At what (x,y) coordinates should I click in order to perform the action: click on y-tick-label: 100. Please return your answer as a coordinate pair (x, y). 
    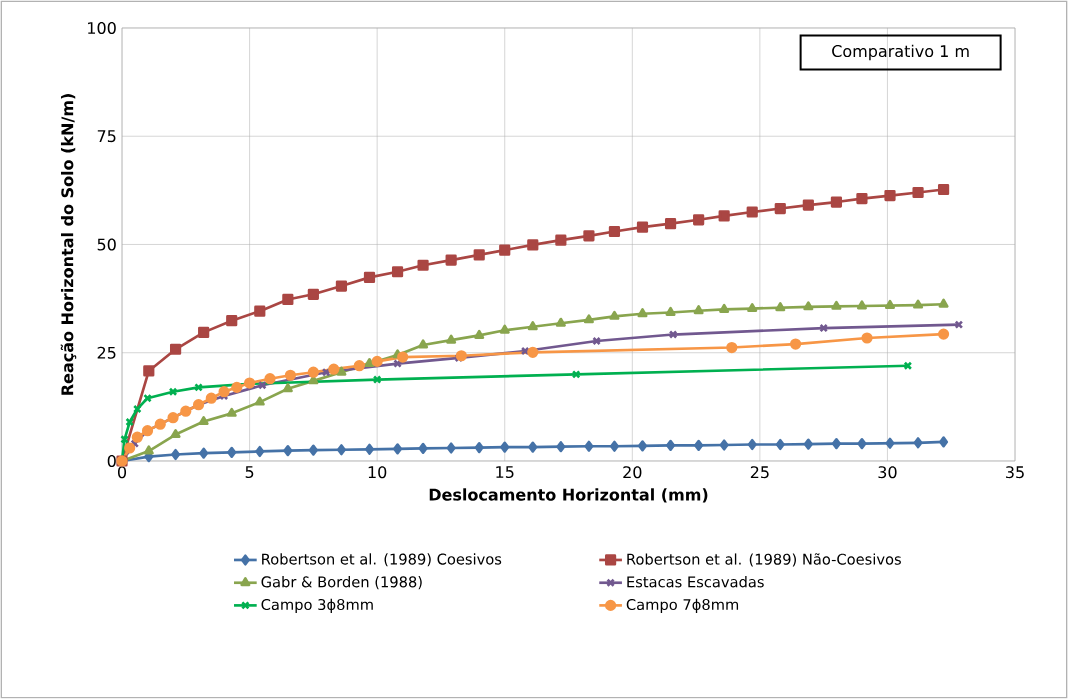
    Looking at the image, I should click on (102, 28).